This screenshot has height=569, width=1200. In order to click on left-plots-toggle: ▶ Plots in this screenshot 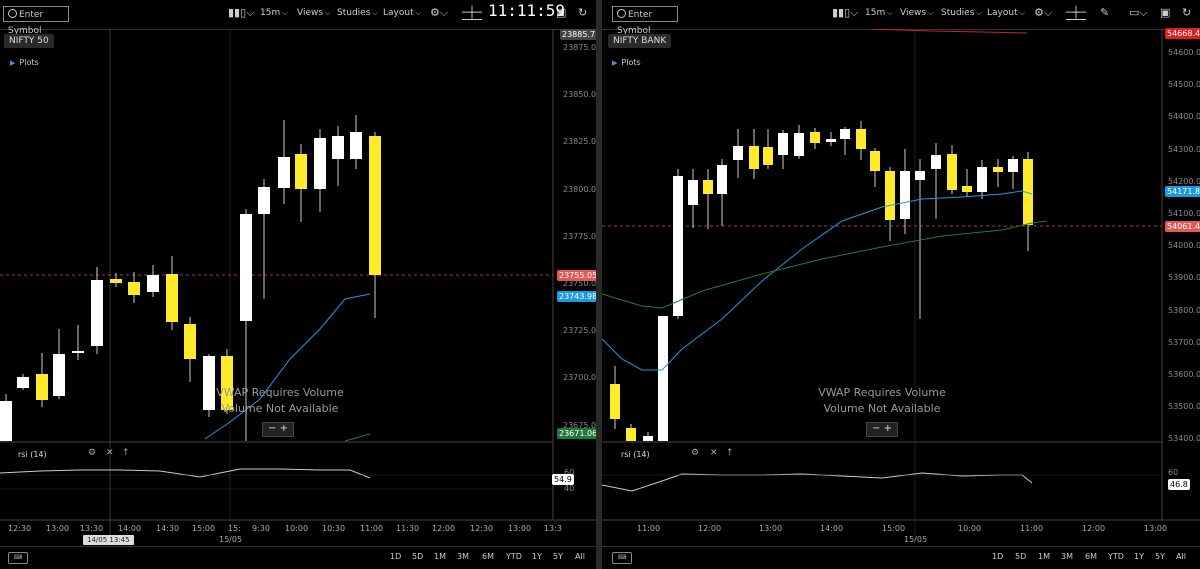, I will do `click(24, 62)`.